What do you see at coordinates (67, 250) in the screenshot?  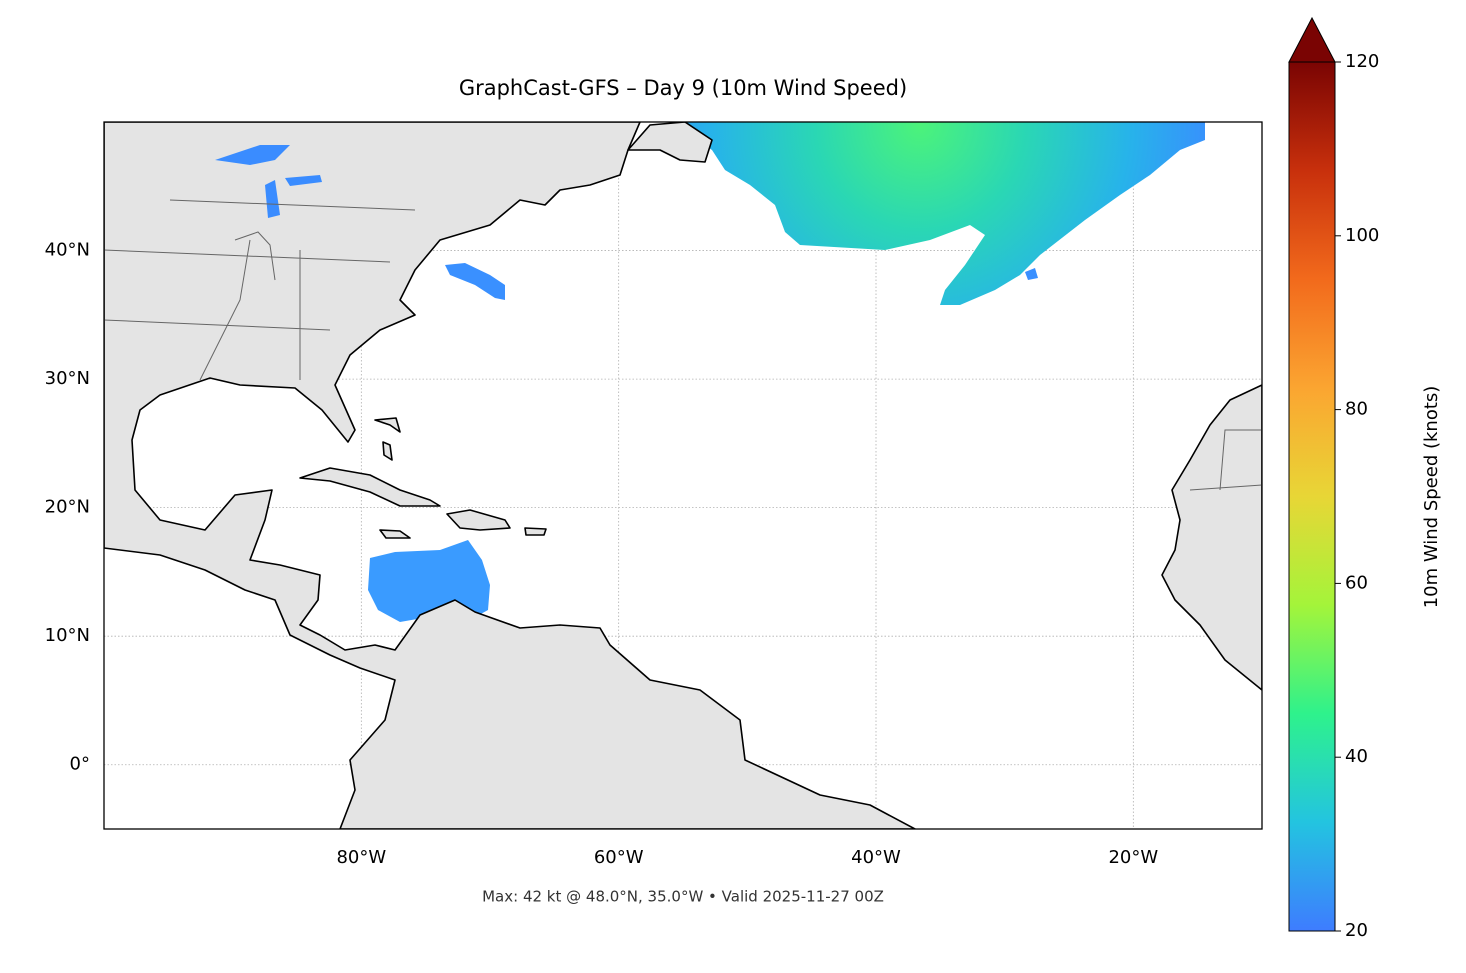 I see `y-tick-label: 40°N` at bounding box center [67, 250].